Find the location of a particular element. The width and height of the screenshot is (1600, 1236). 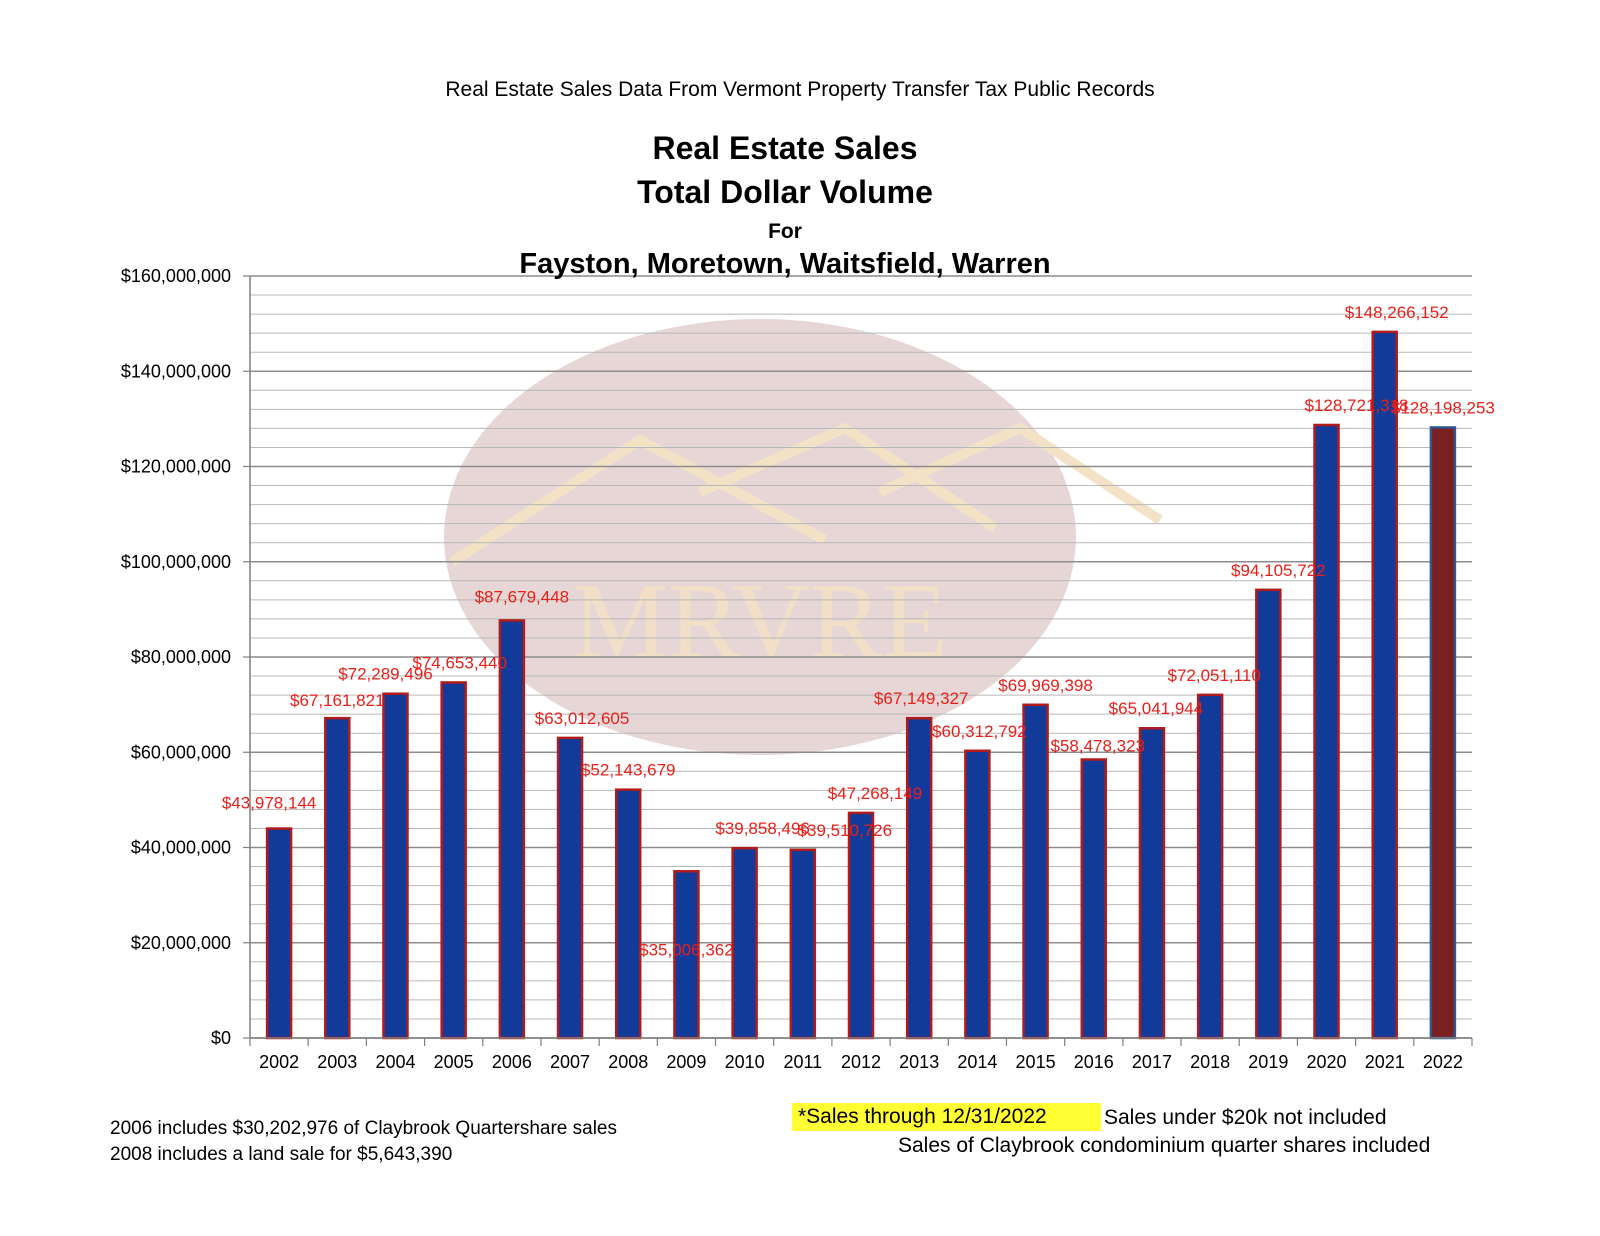

x-tick-label-2003: 2003 is located at coordinates (337, 1062).